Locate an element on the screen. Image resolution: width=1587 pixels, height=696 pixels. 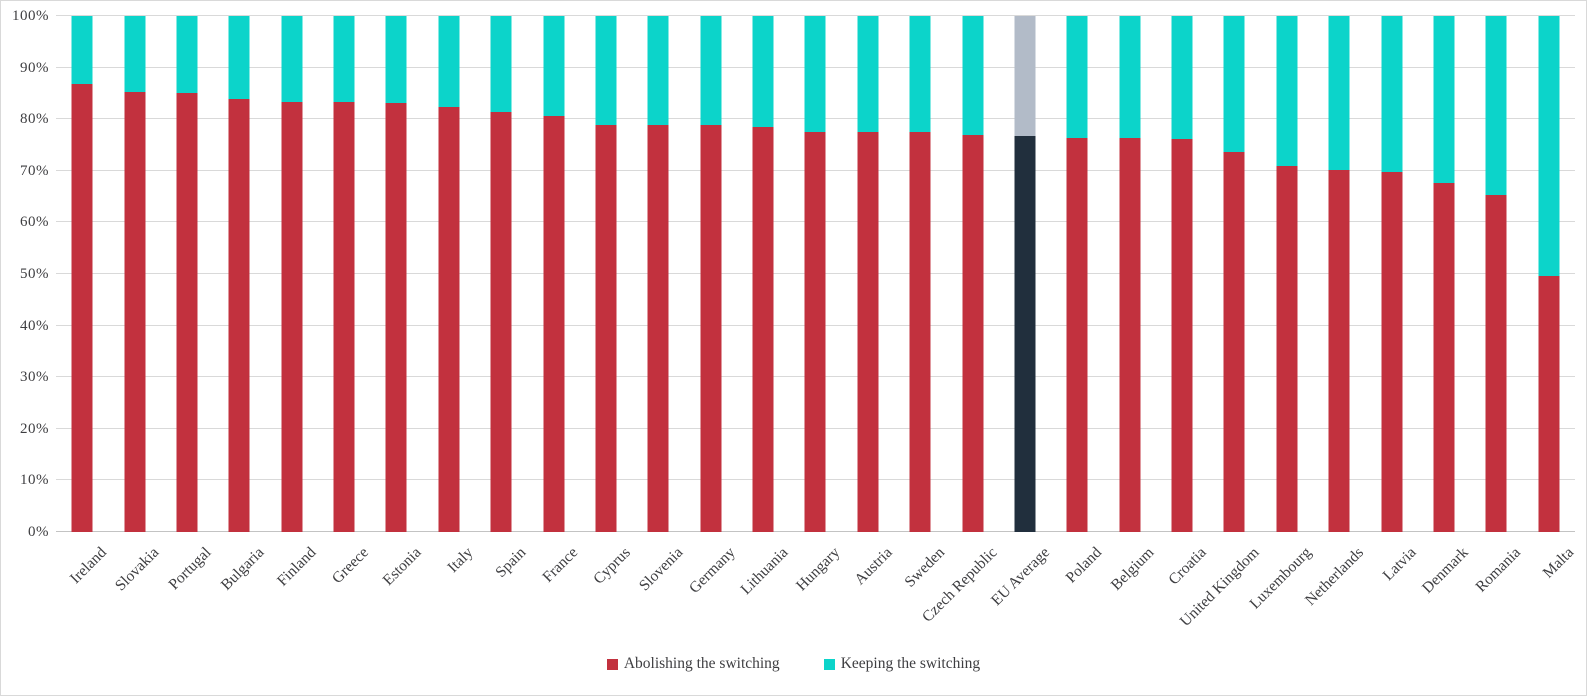
x-label-slot: Slovenia is located at coordinates (659, 594).